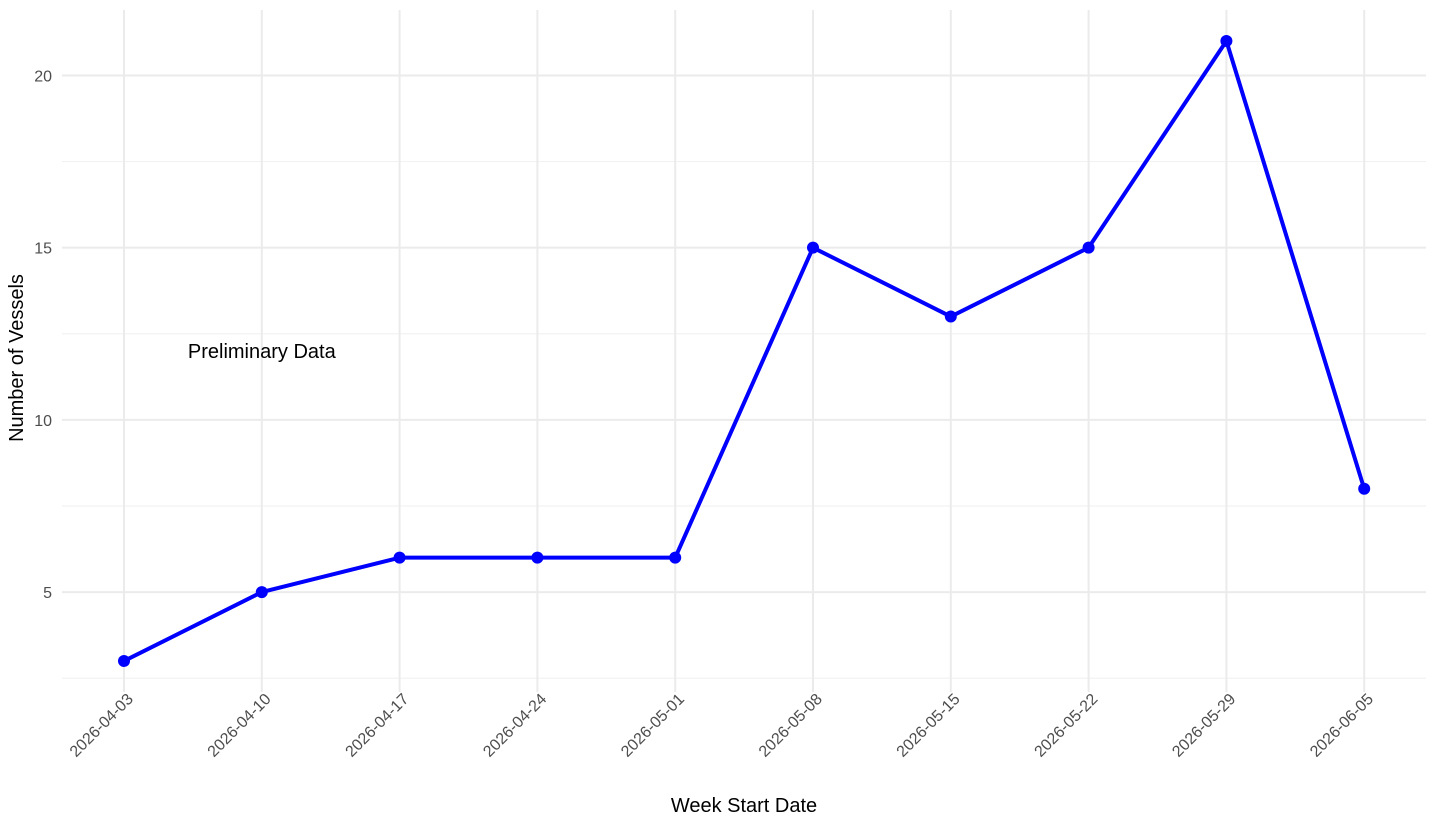 The height and width of the screenshot is (819, 1430). What do you see at coordinates (102, 726) in the screenshot?
I see `x-tick-label: 2026-04-03` at bounding box center [102, 726].